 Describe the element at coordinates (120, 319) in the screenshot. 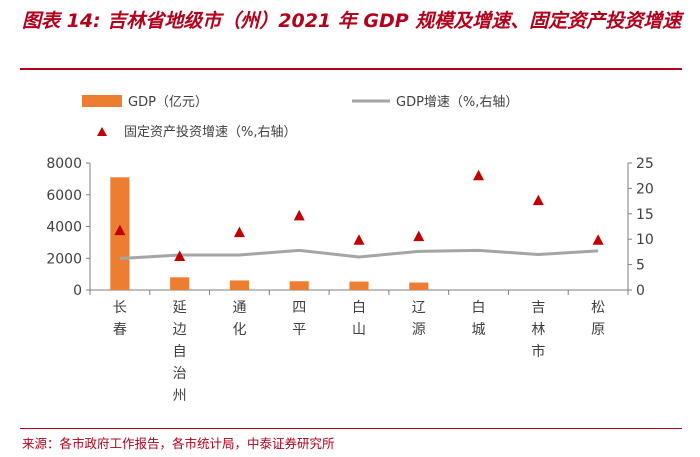

I see `x-tick-label: 长春` at that location.